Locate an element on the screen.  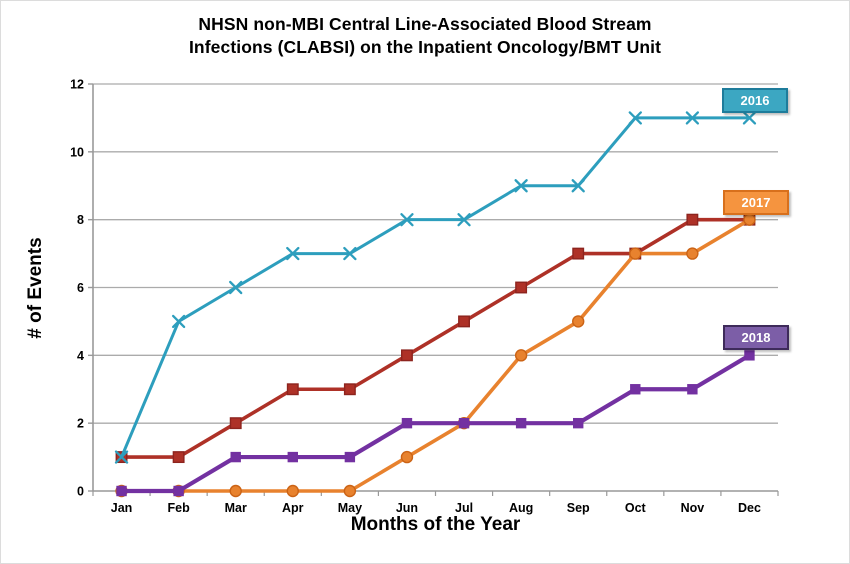
legend-label-2017: 2017 is located at coordinates (756, 202).